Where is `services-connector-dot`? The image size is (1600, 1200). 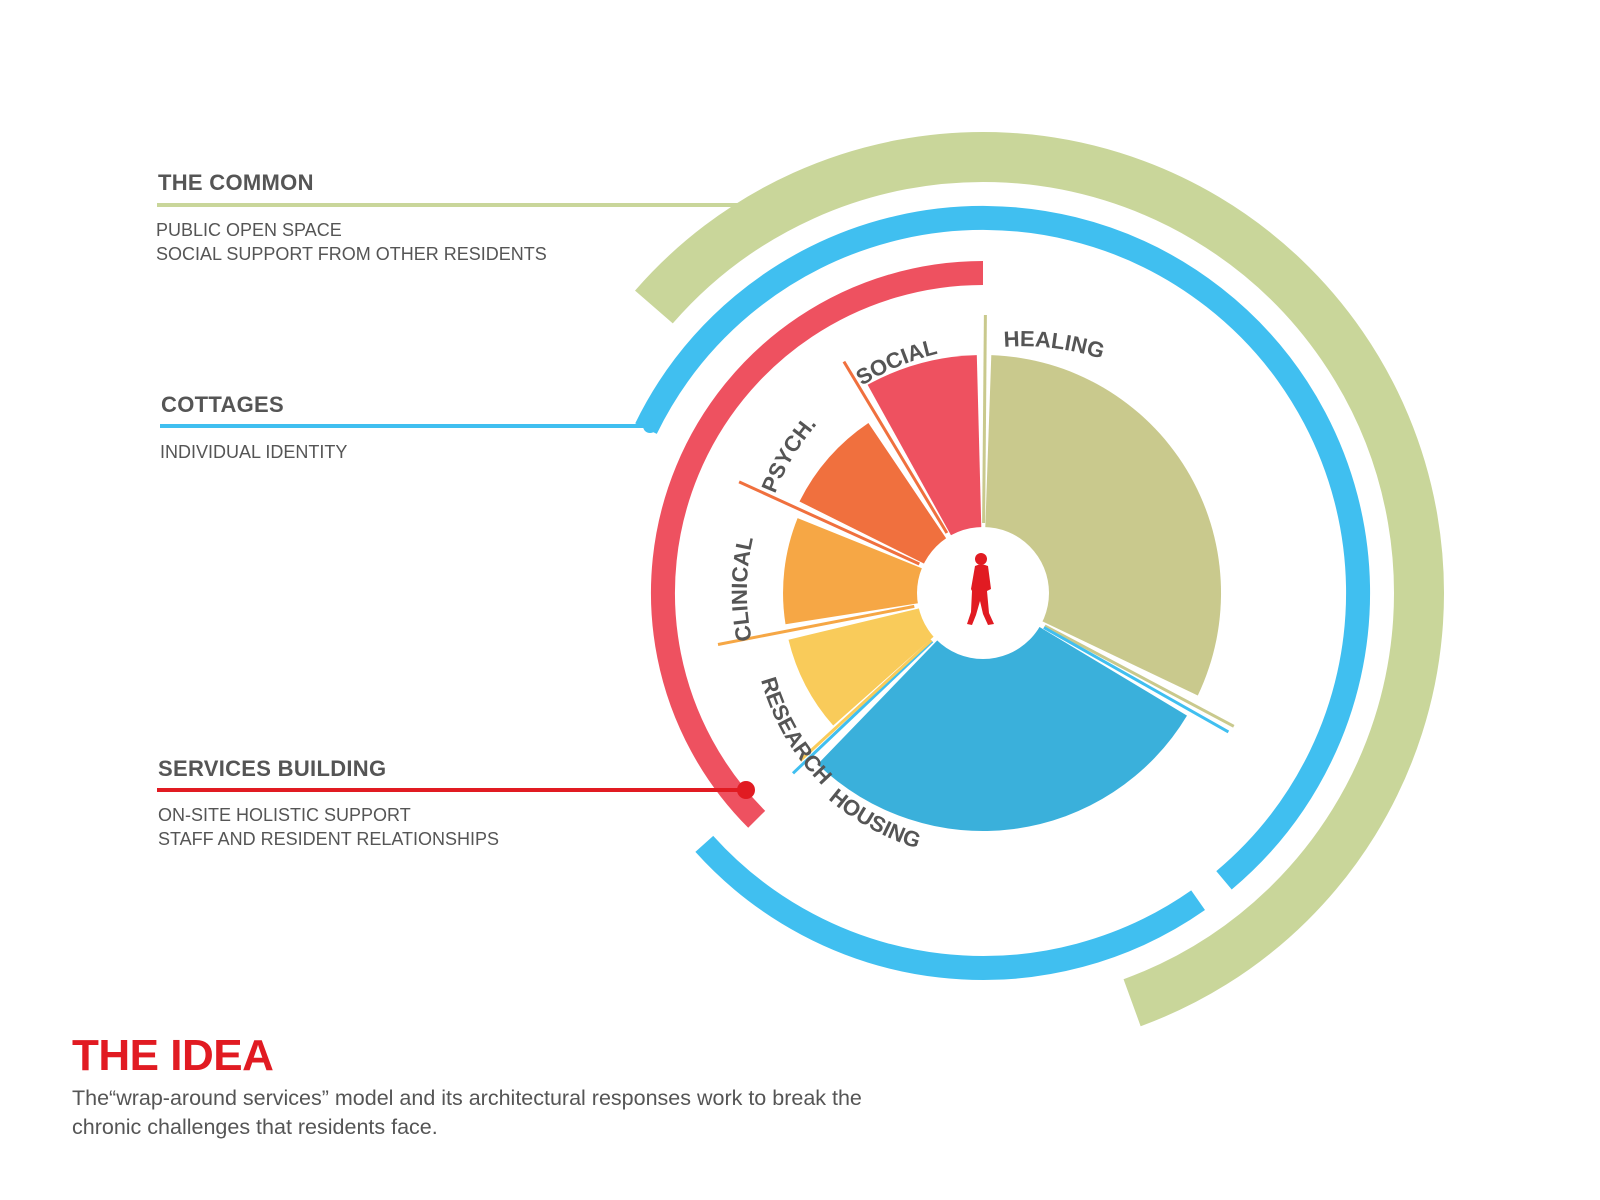 services-connector-dot is located at coordinates (746, 790).